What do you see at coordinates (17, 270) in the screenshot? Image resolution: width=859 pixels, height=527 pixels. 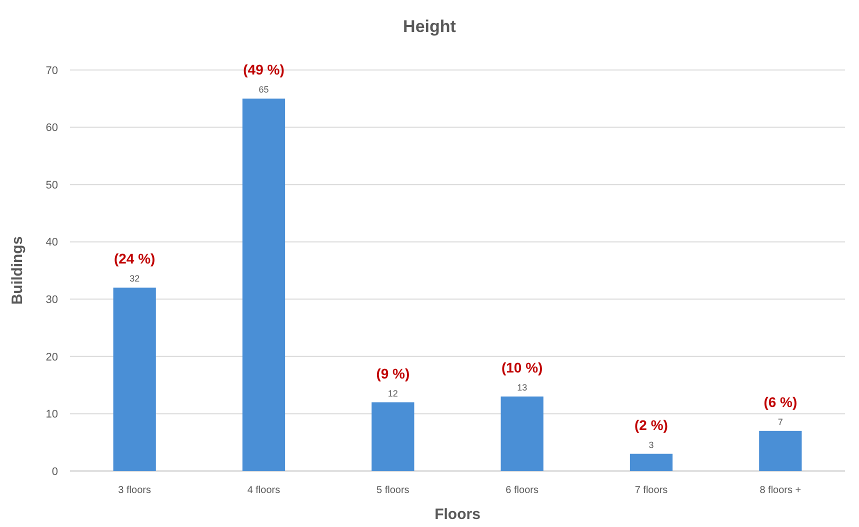 I see `y-axis-title: Buildings` at bounding box center [17, 270].